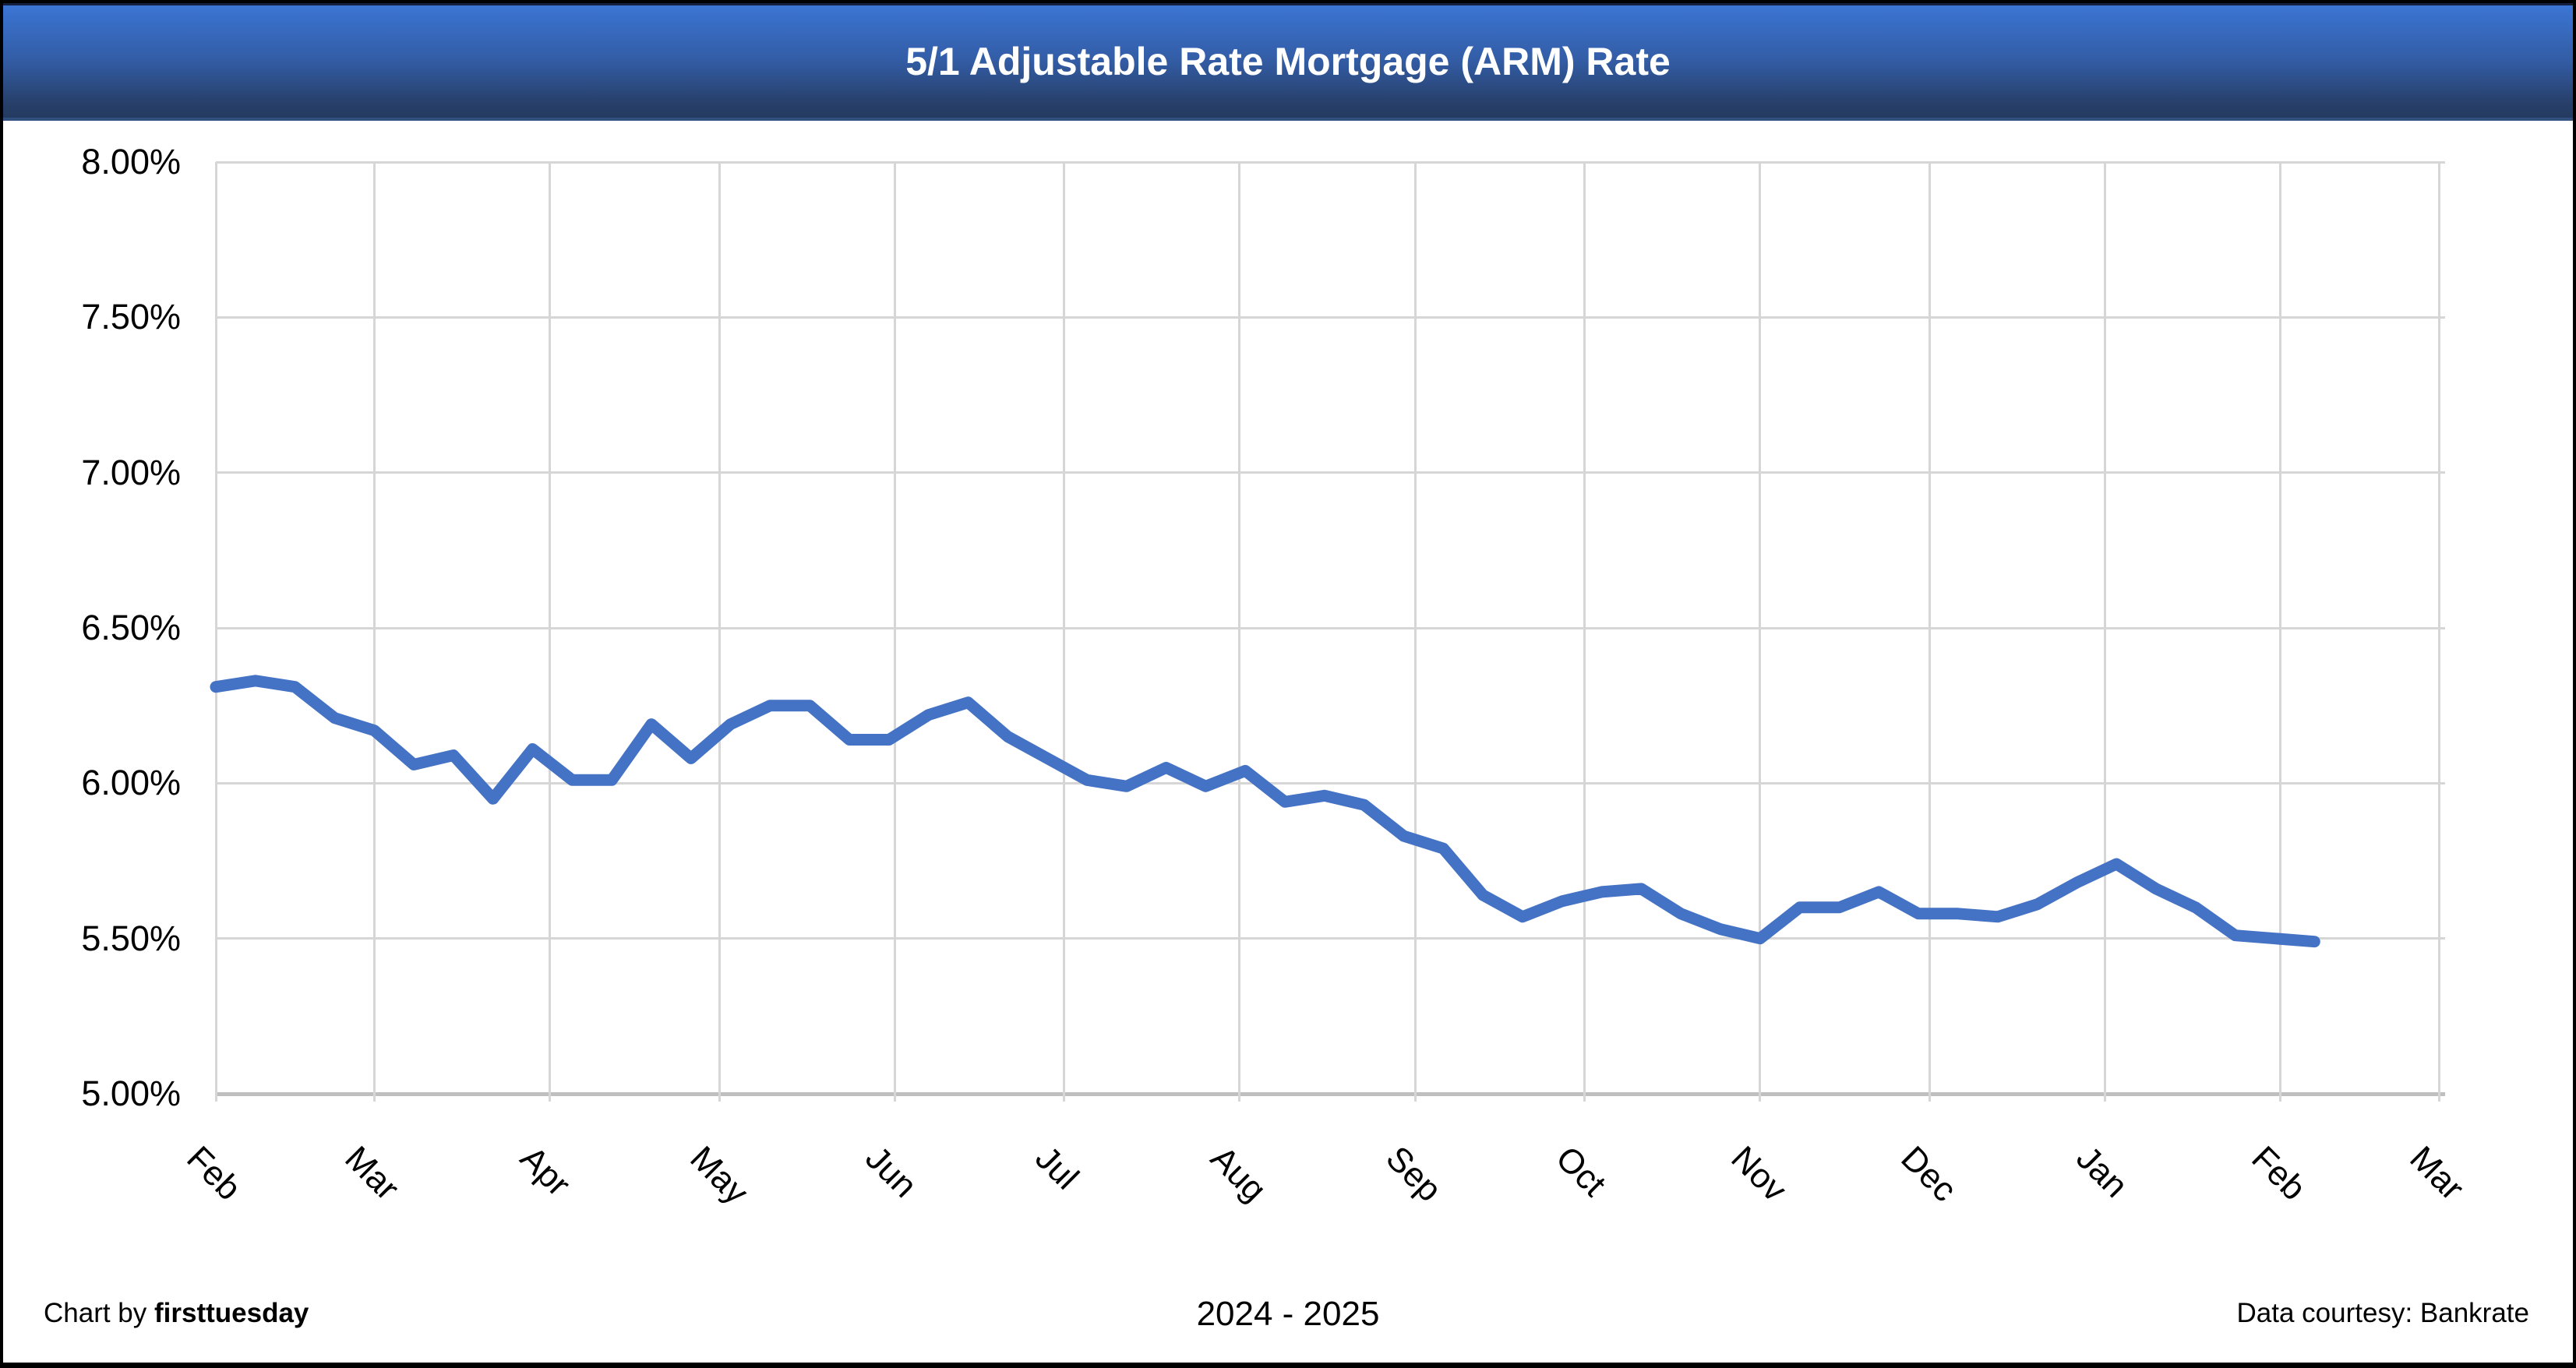 This screenshot has height=1368, width=2576. I want to click on y-tick-label: 6.50%, so click(131, 627).